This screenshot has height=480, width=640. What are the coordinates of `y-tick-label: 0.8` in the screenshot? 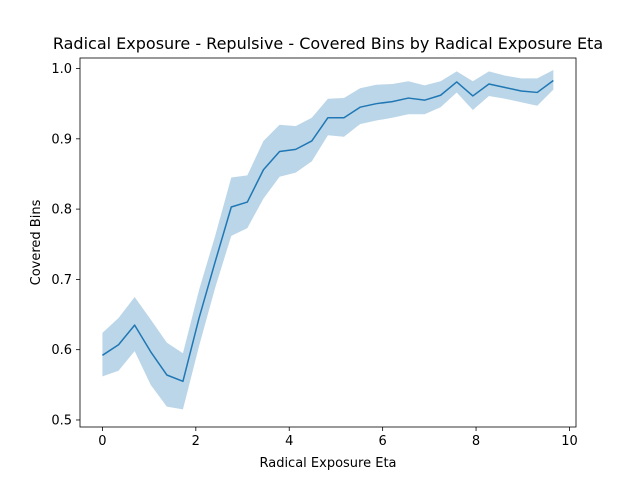 It's located at (61, 210).